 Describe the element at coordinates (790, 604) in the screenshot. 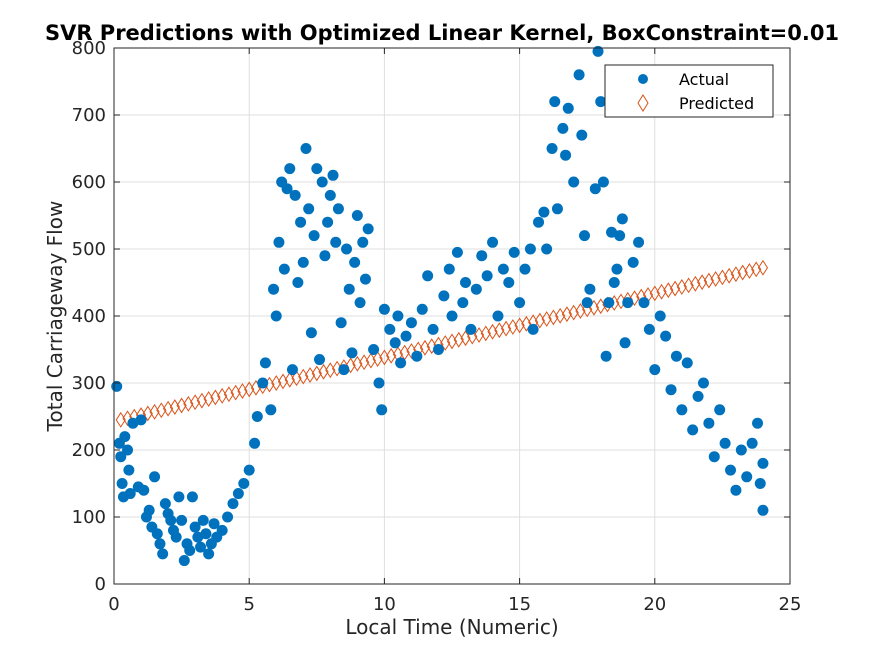

I see `x-tick-label: 25` at that location.